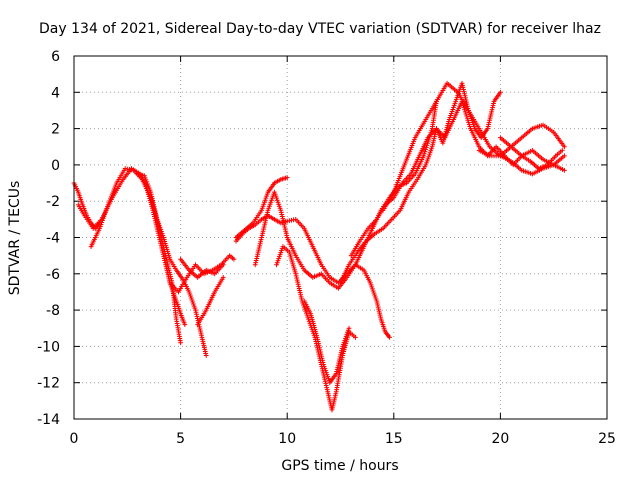 The image size is (640, 480). Describe the element at coordinates (53, 275) in the screenshot. I see `y-tick-label: -6` at that location.